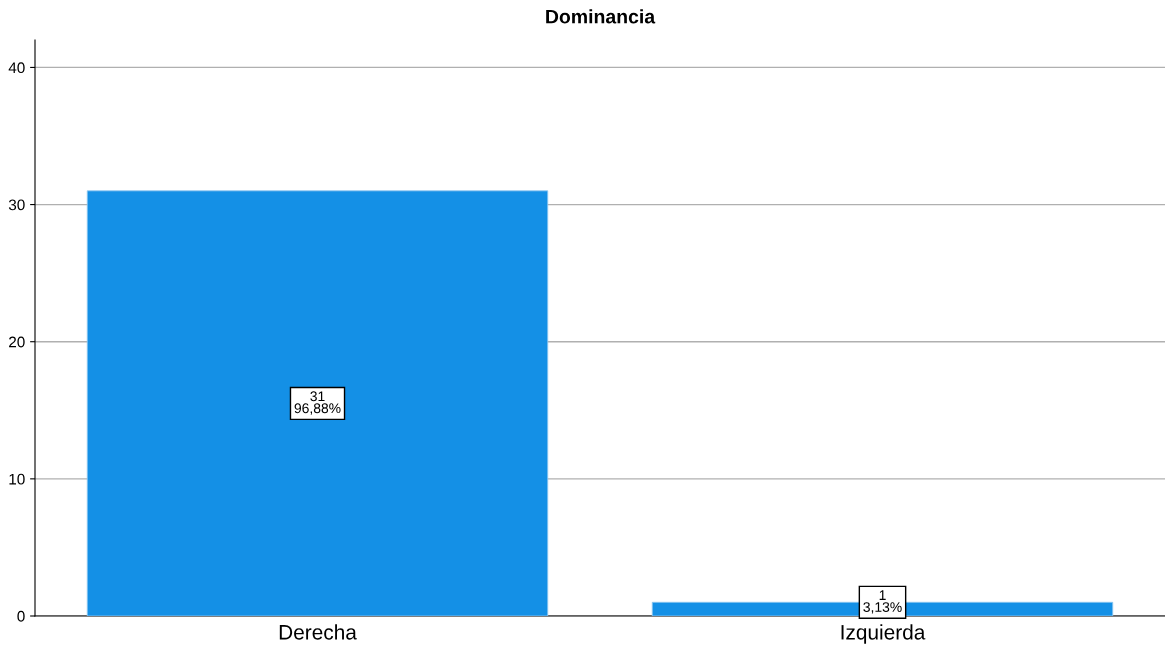 The image size is (1165, 652). What do you see at coordinates (21, 616) in the screenshot?
I see `y-tick-label: 0` at bounding box center [21, 616].